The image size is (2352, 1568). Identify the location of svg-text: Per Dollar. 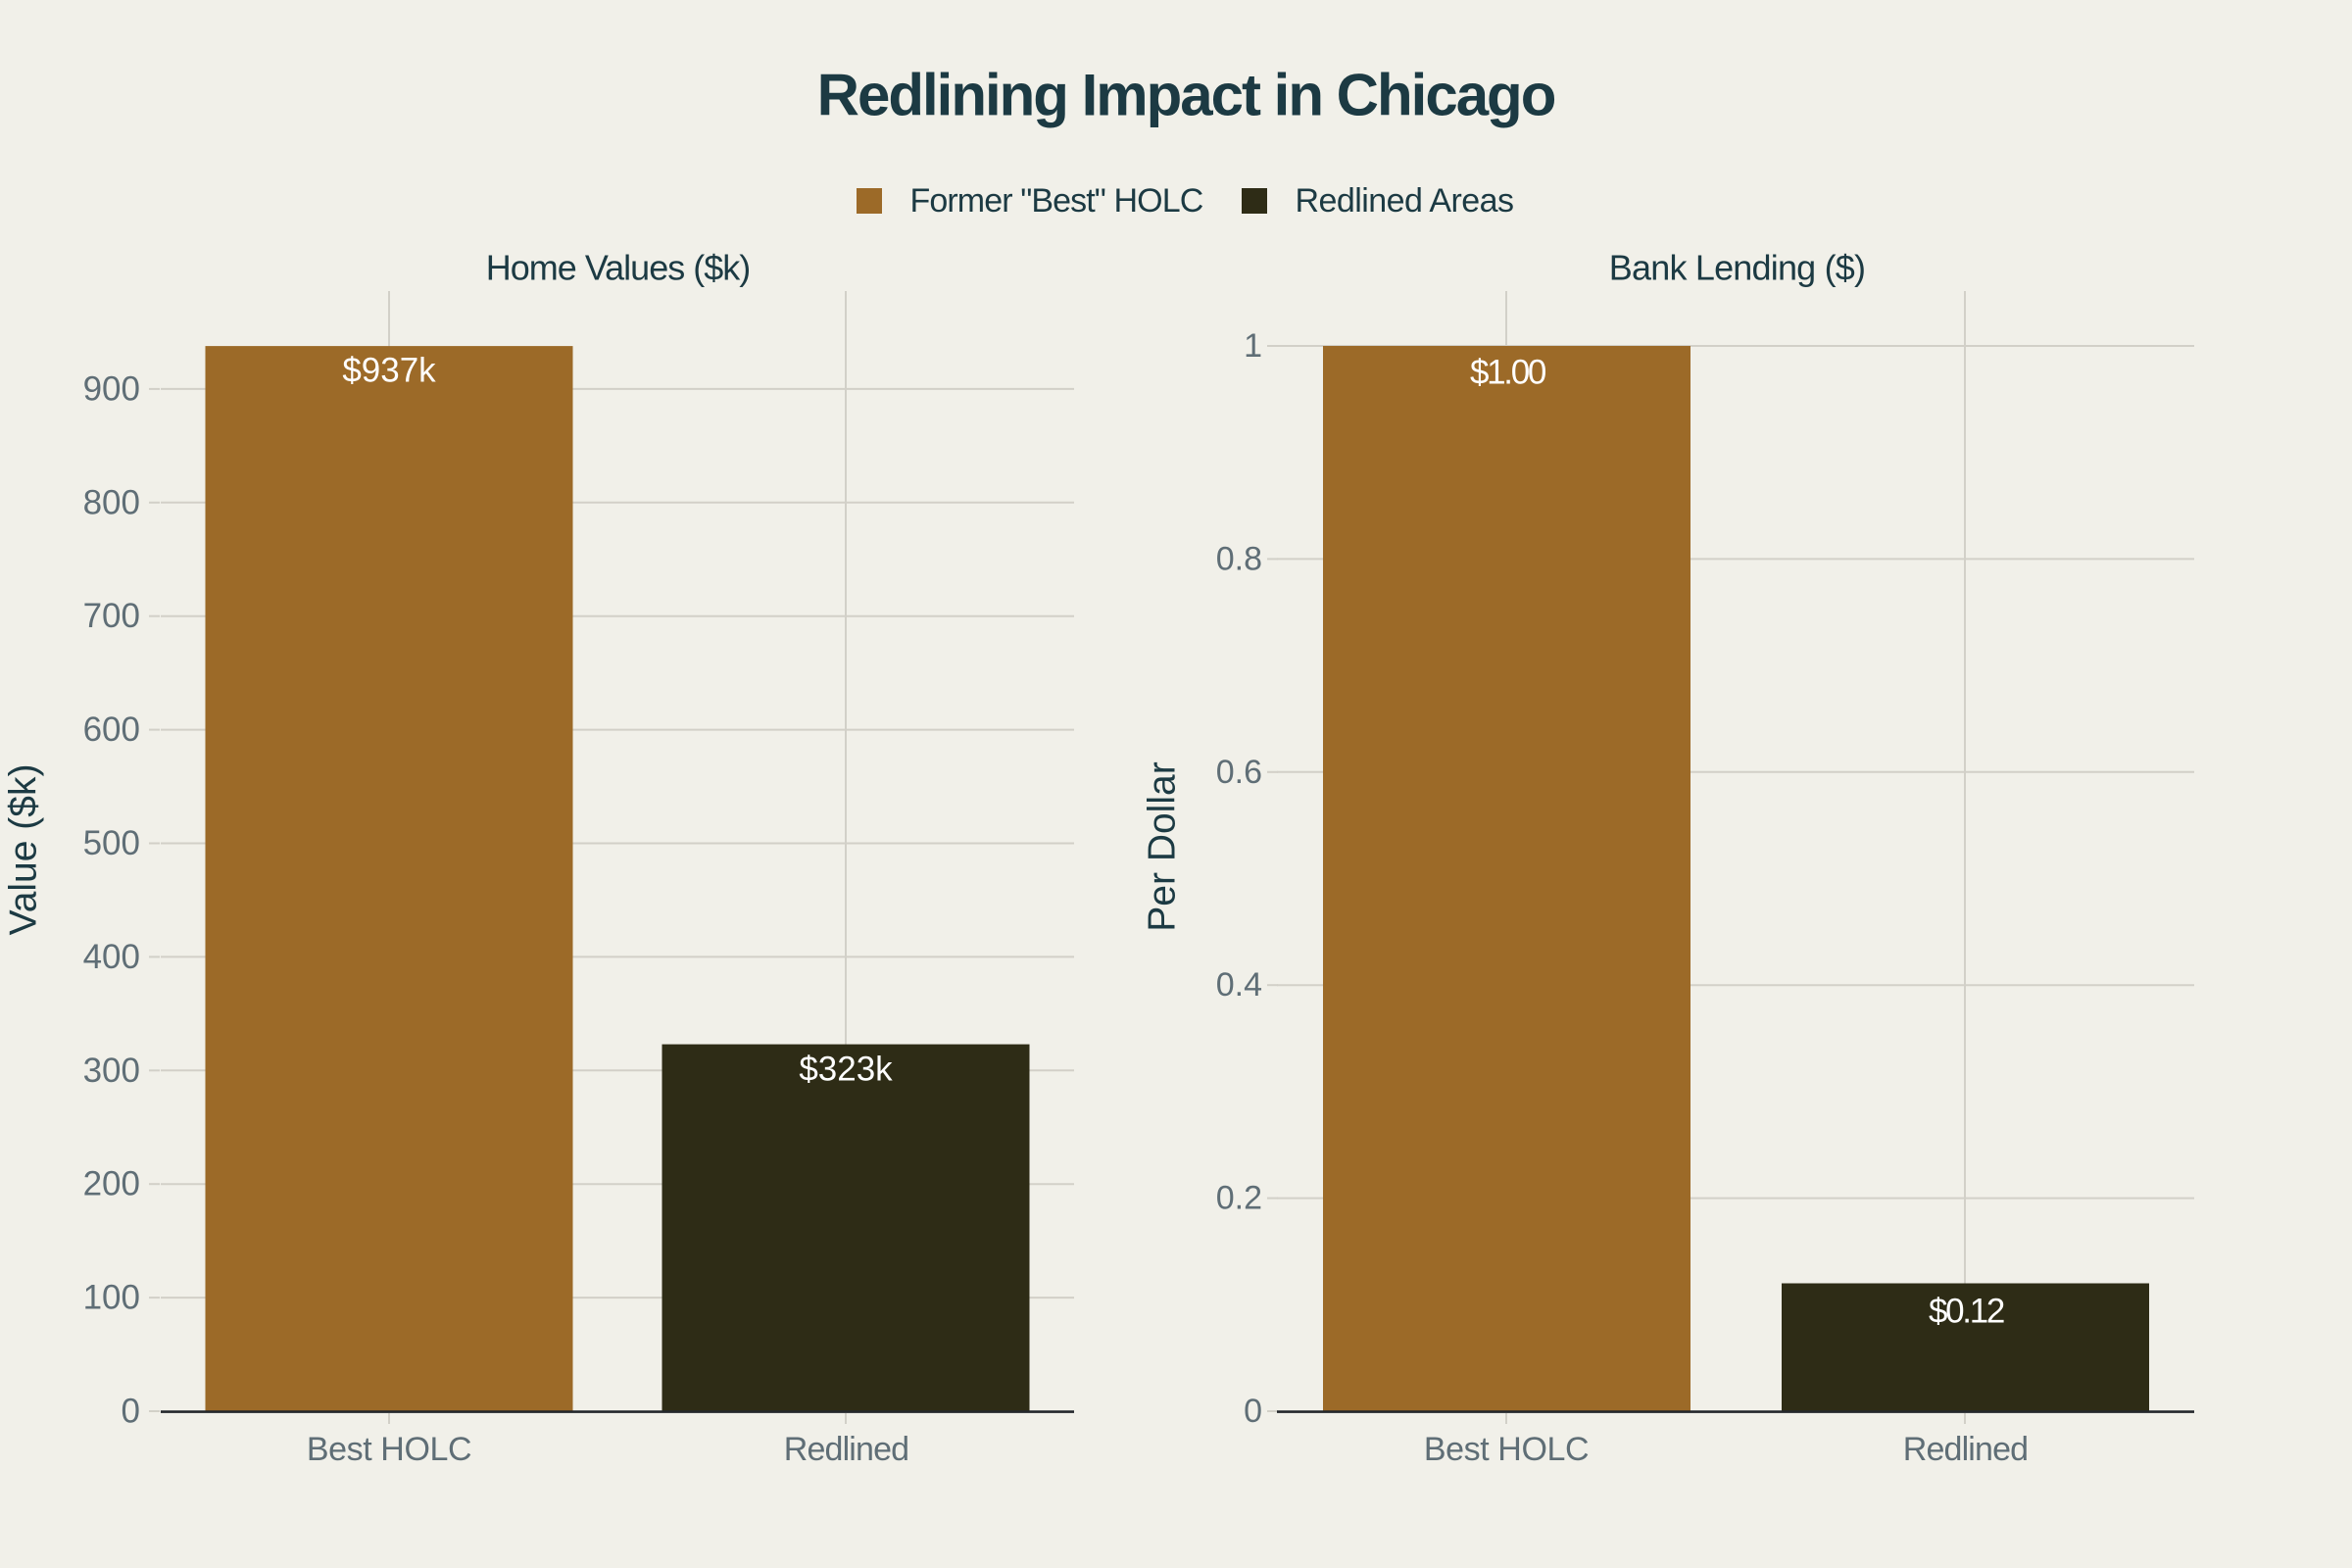
(1163, 846).